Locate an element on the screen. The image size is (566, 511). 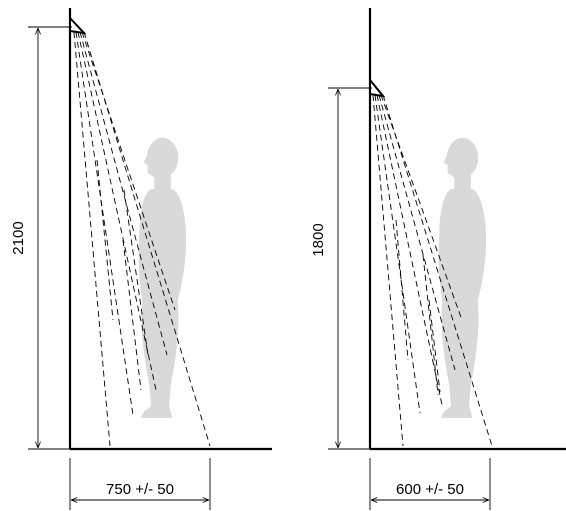
distance-label: 750 +/- 50 is located at coordinates (140, 489).